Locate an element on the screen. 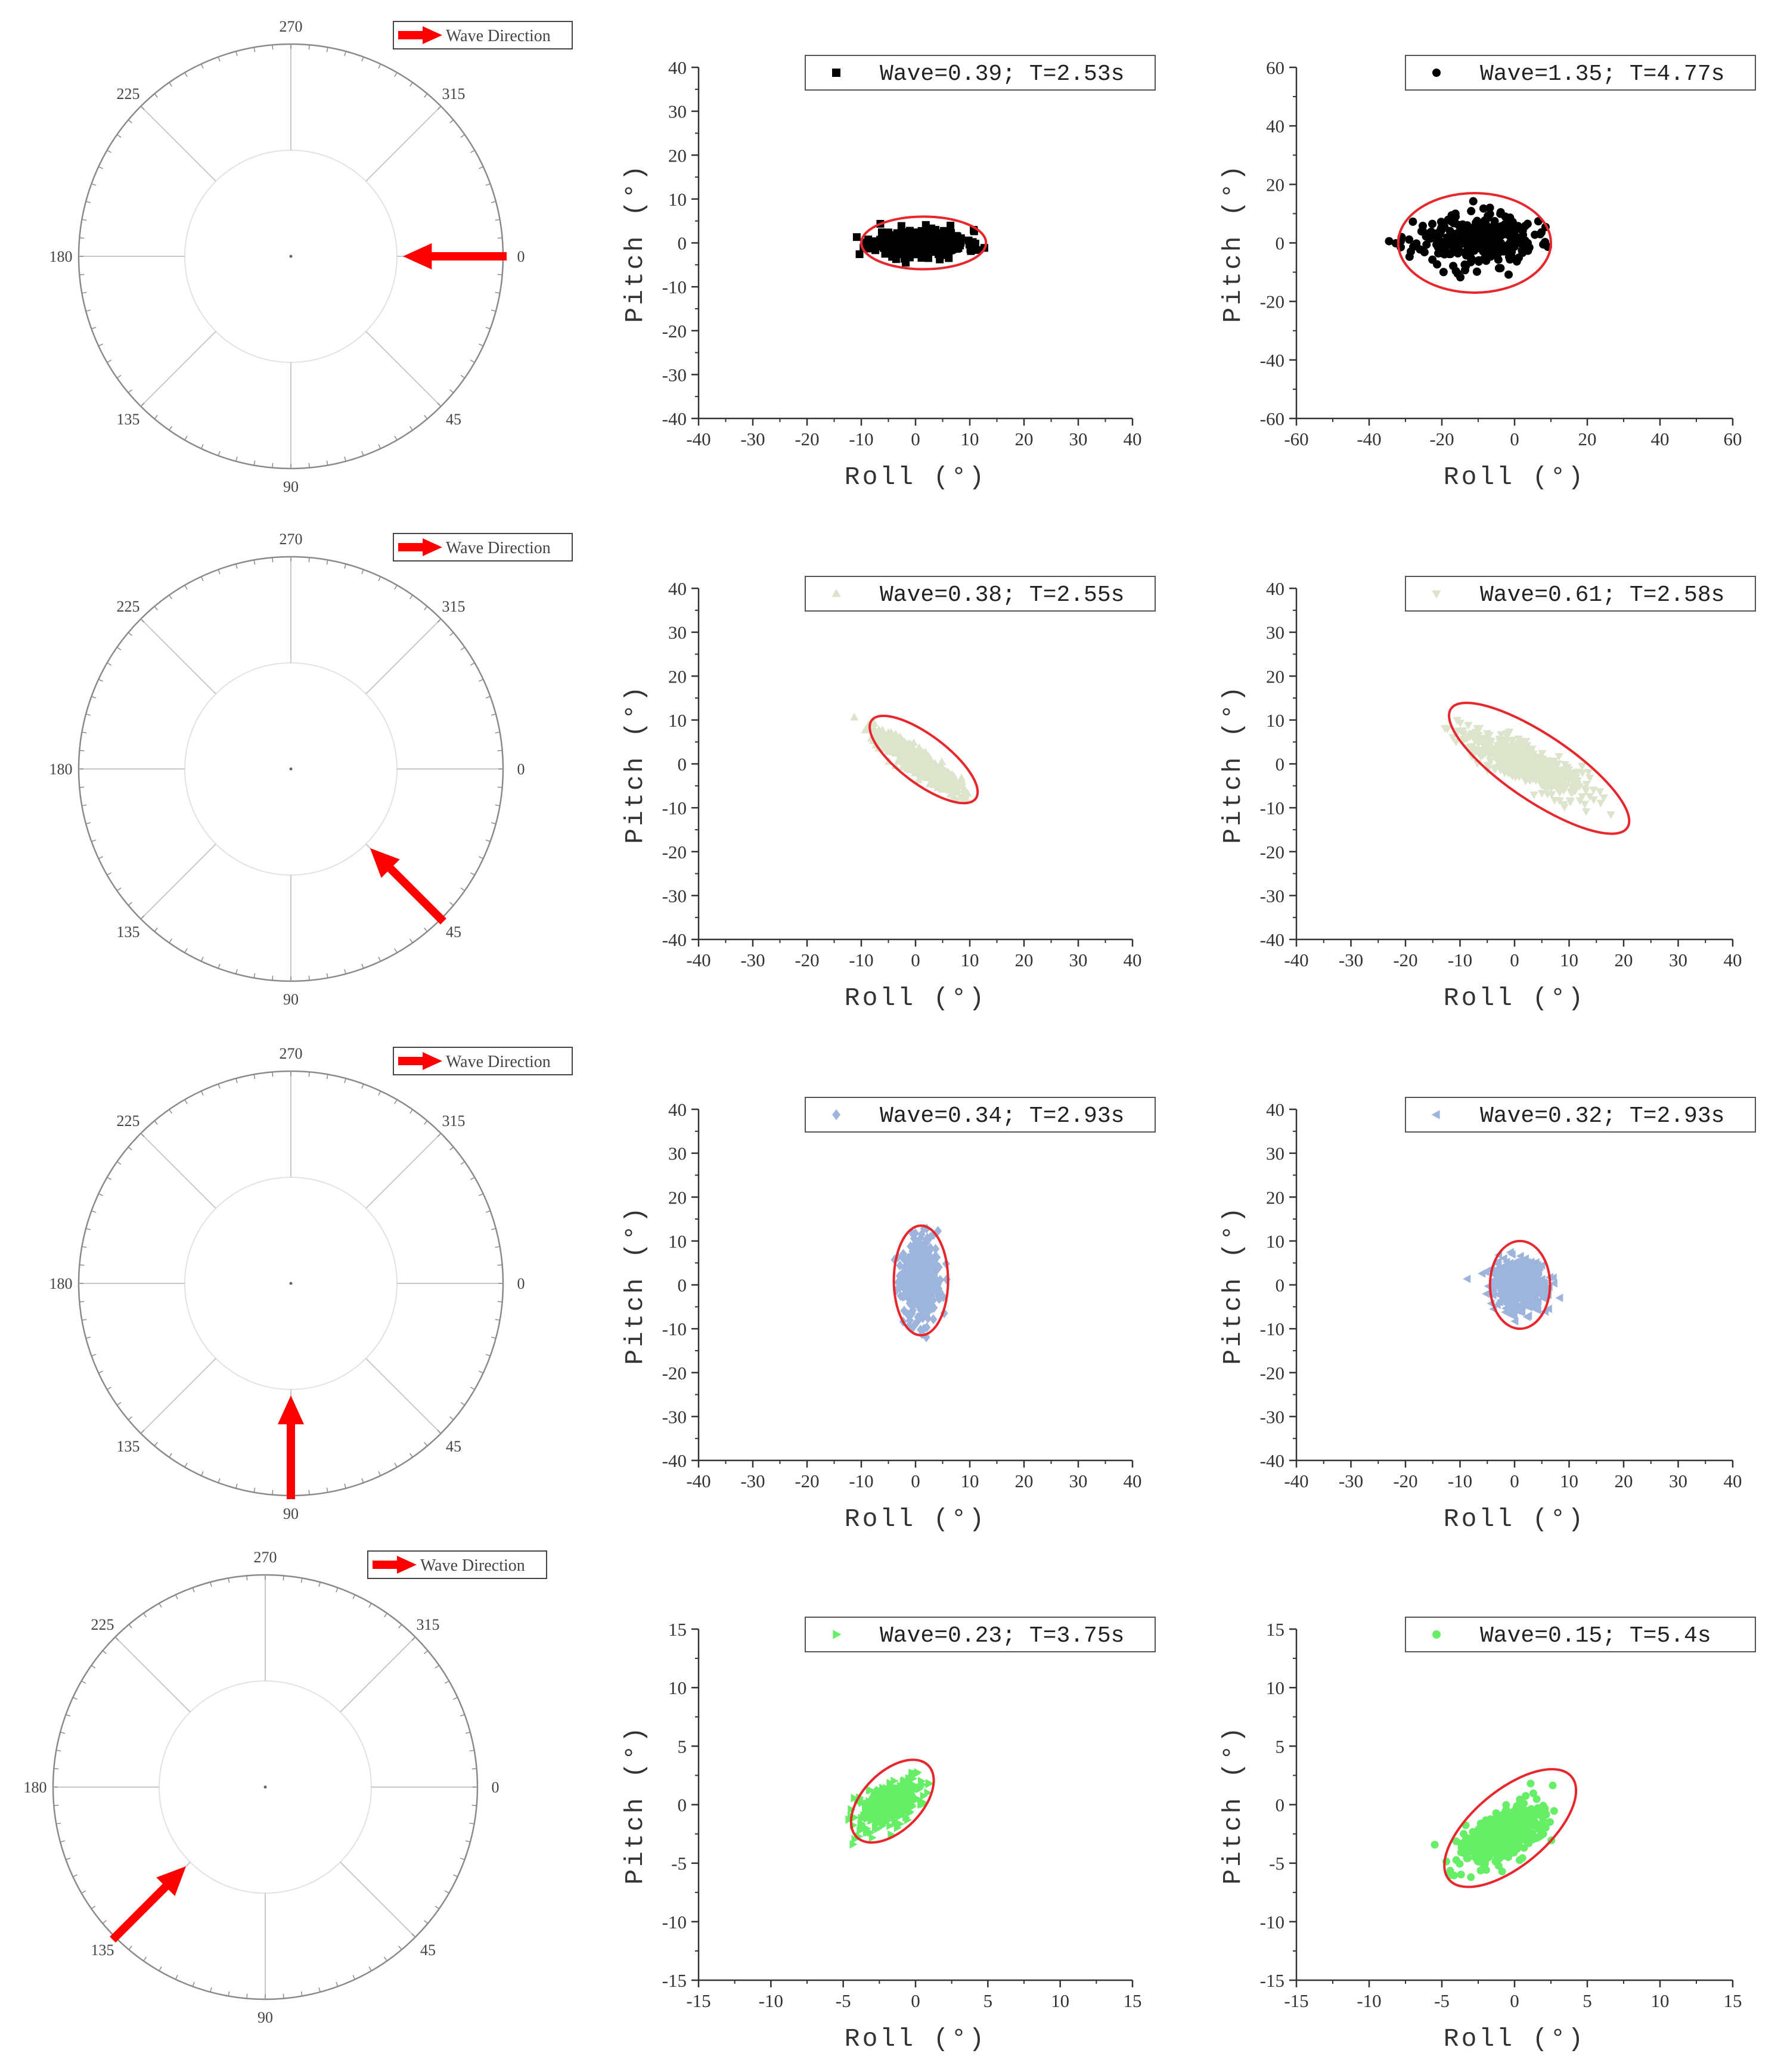  polar-angle-label-0: 0 is located at coordinates (521, 256).